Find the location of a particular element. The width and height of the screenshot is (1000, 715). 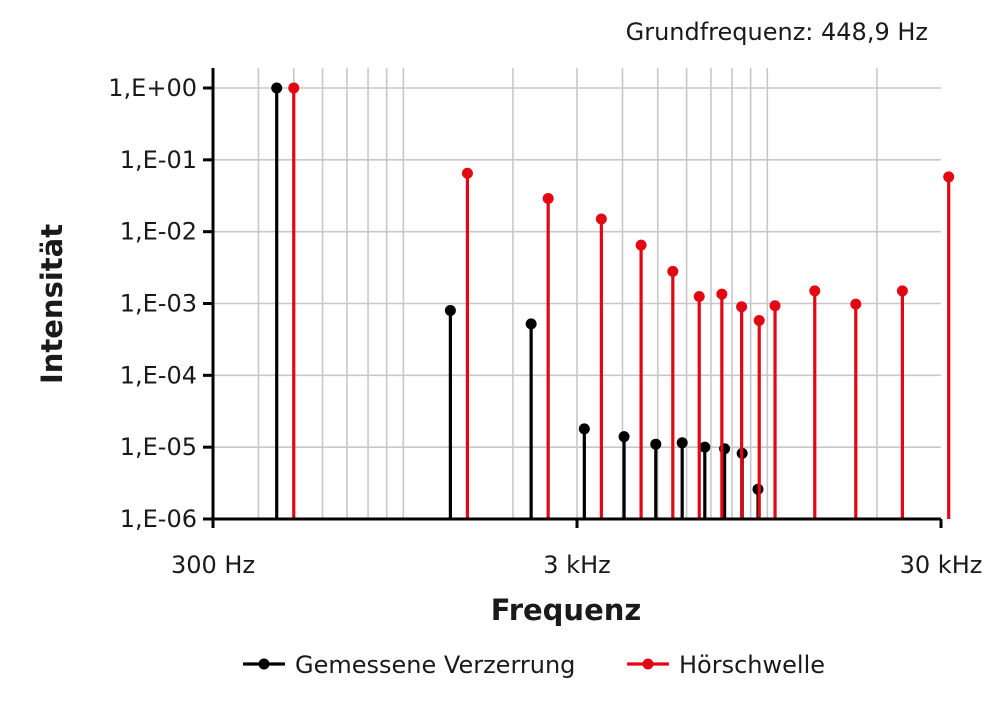

y-axis-title: Intensität is located at coordinates (52, 304).